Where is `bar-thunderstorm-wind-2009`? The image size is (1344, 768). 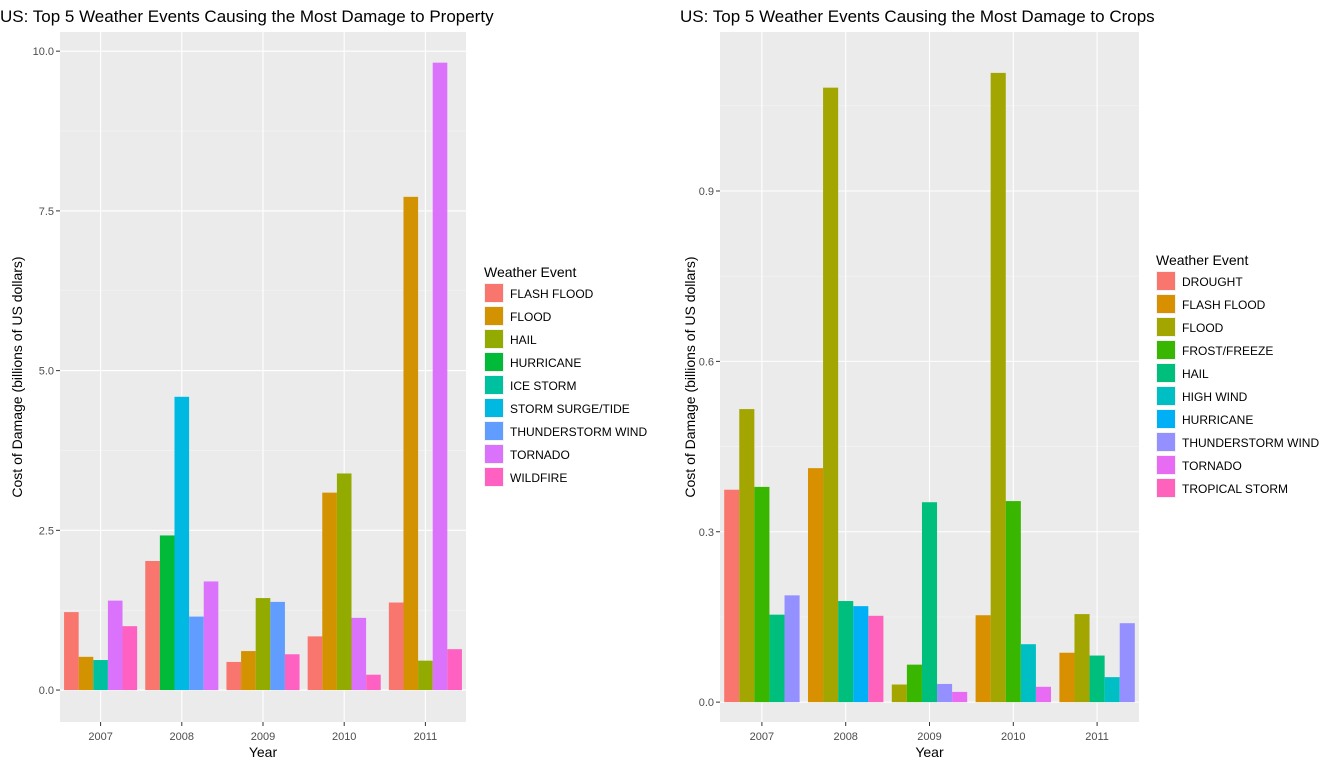 bar-thunderstorm-wind-2009 is located at coordinates (945, 693).